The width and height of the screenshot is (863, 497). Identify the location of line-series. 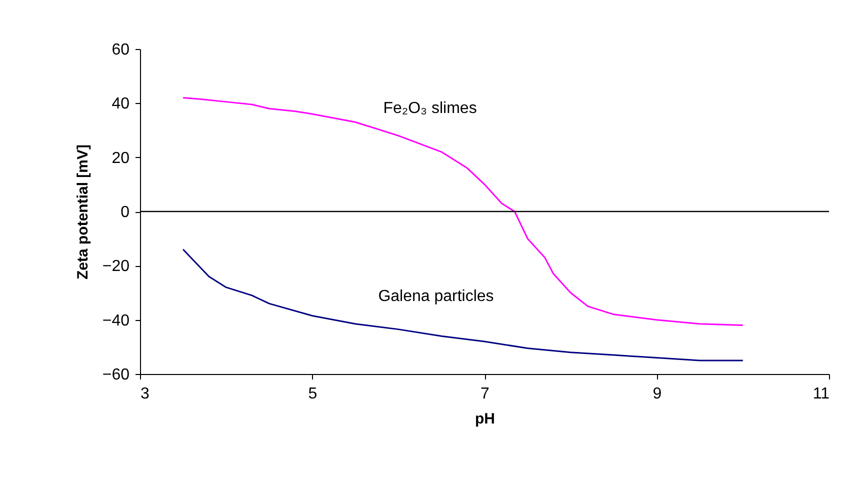
(463, 305).